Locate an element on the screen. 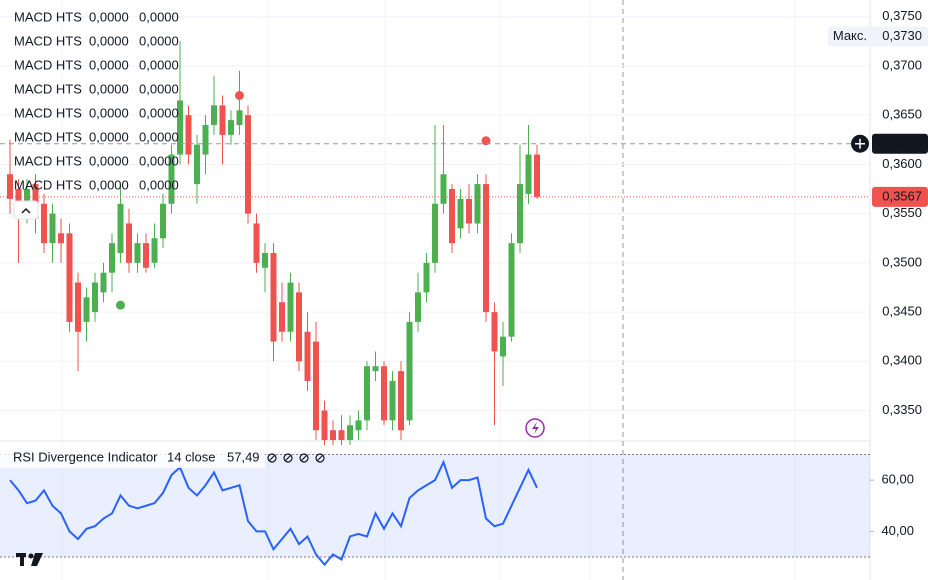 This screenshot has height=580, width=928. collapse-button is located at coordinates (26, 210).